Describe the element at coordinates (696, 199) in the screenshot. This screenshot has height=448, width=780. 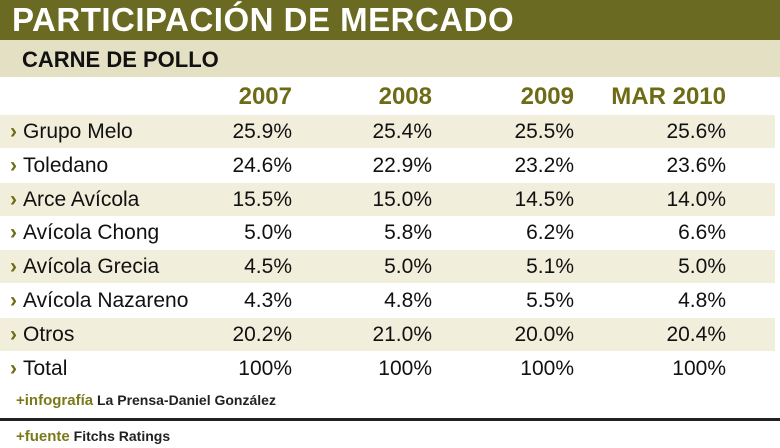
I see `cell-value: 14.0%` at that location.